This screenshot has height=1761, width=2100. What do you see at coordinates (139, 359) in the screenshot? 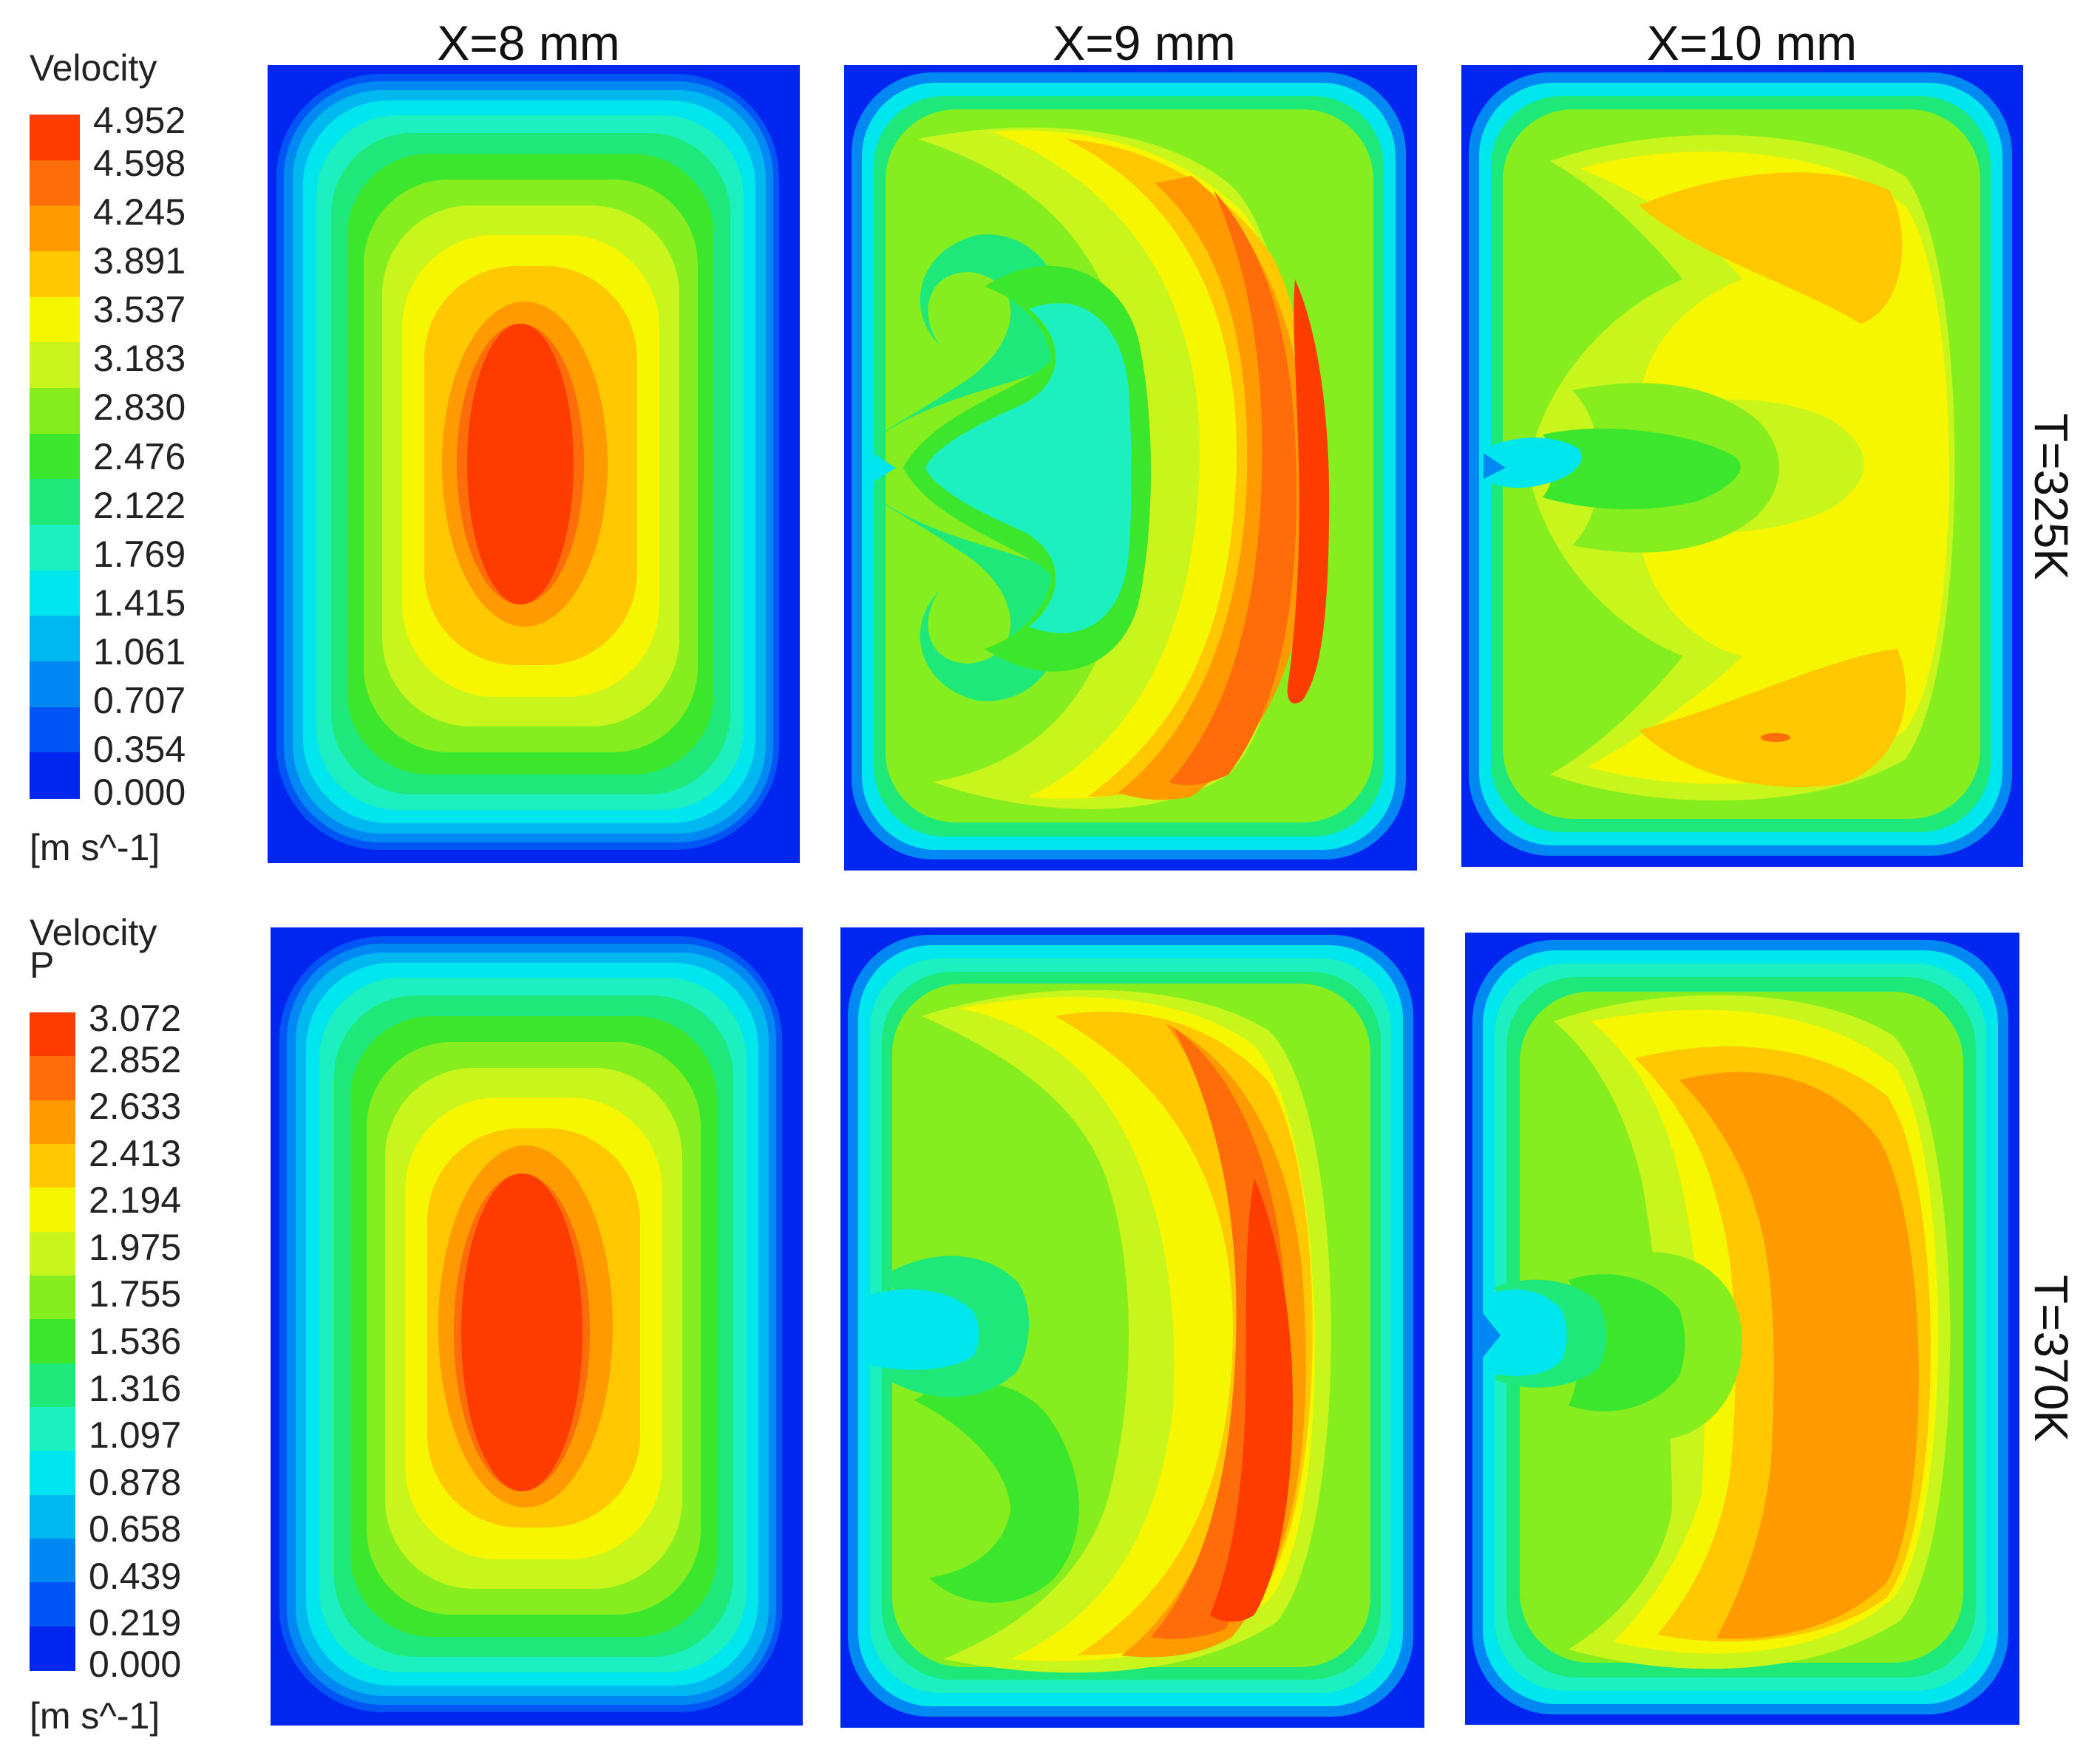
I see `legend-tick-label: 3.183` at bounding box center [139, 359].